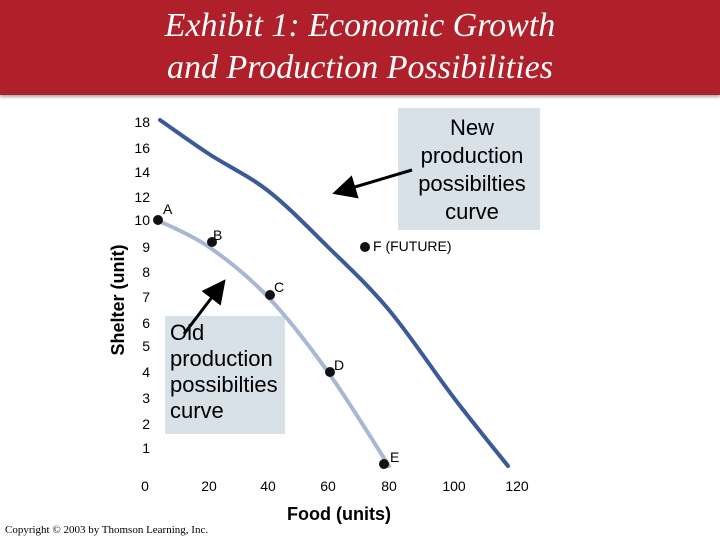 The image size is (720, 540). I want to click on x-tick-label: 40, so click(268, 486).